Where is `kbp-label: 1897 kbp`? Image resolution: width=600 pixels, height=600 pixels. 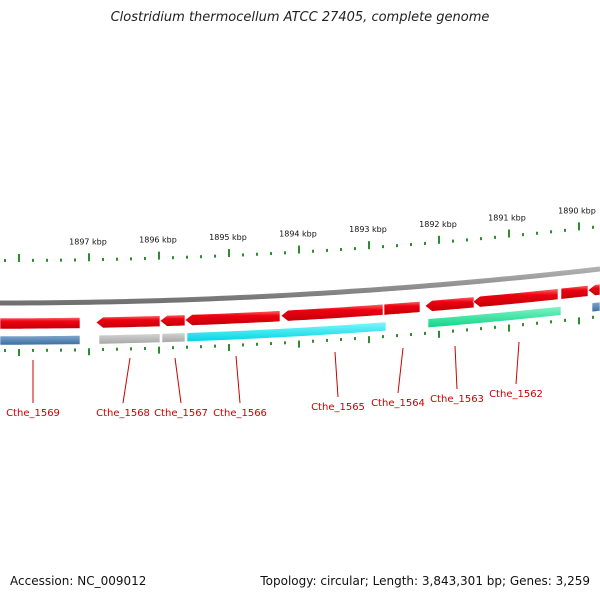
kbp-label: 1897 kbp is located at coordinates (88, 241).